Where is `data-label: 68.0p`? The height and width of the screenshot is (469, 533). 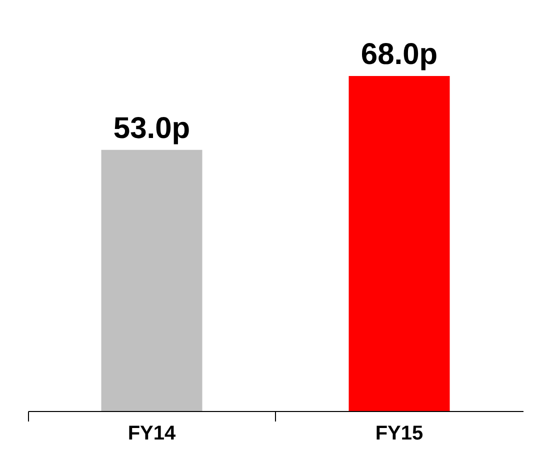
data-label: 68.0p is located at coordinates (399, 54).